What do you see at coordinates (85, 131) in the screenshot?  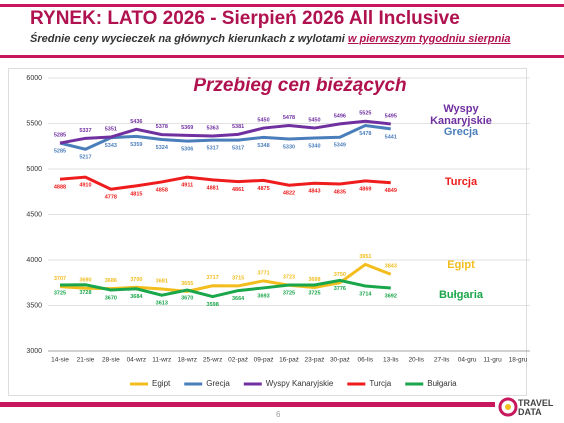 I see `data-label: 5337` at bounding box center [85, 131].